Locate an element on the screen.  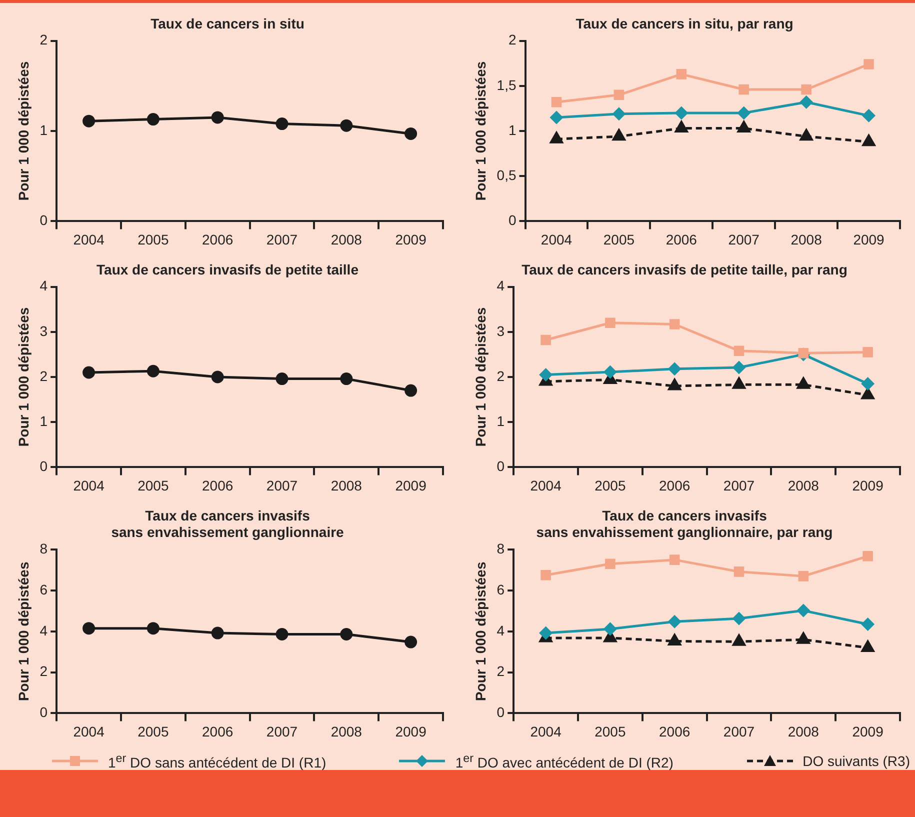
y-tick-label: 8 is located at coordinates (500, 548).